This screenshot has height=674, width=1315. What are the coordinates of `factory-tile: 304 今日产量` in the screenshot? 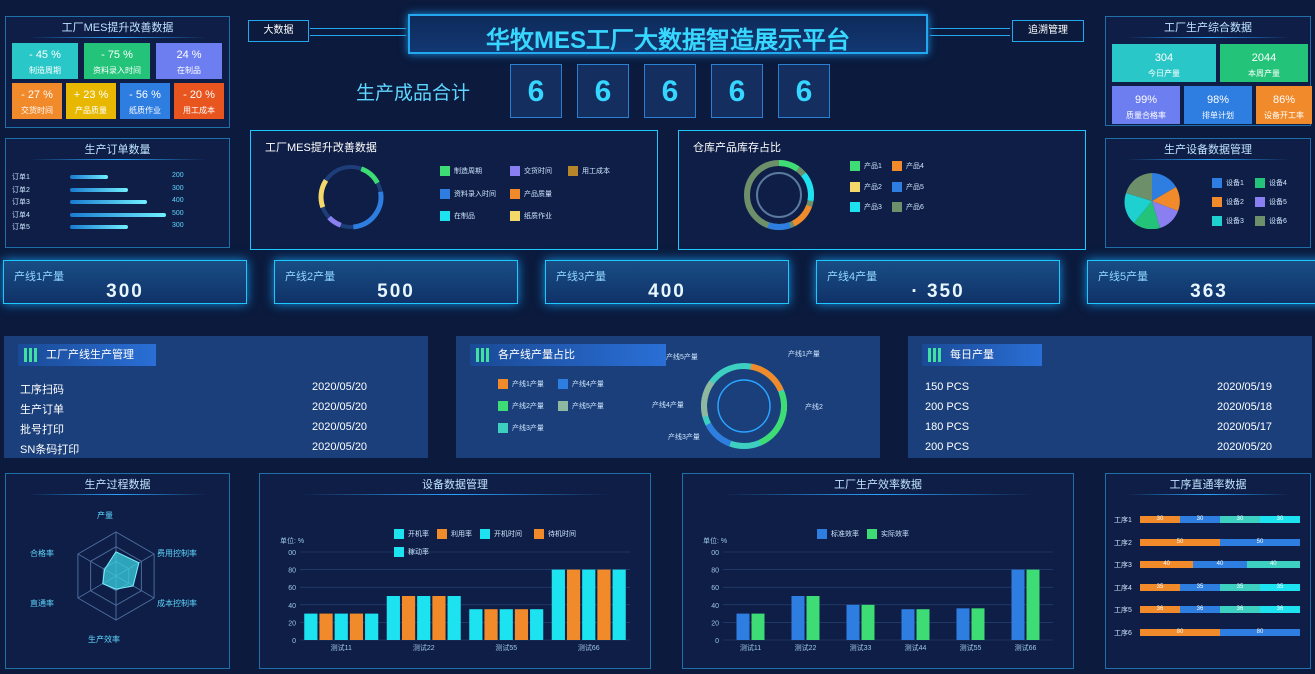 It's located at (1164, 63).